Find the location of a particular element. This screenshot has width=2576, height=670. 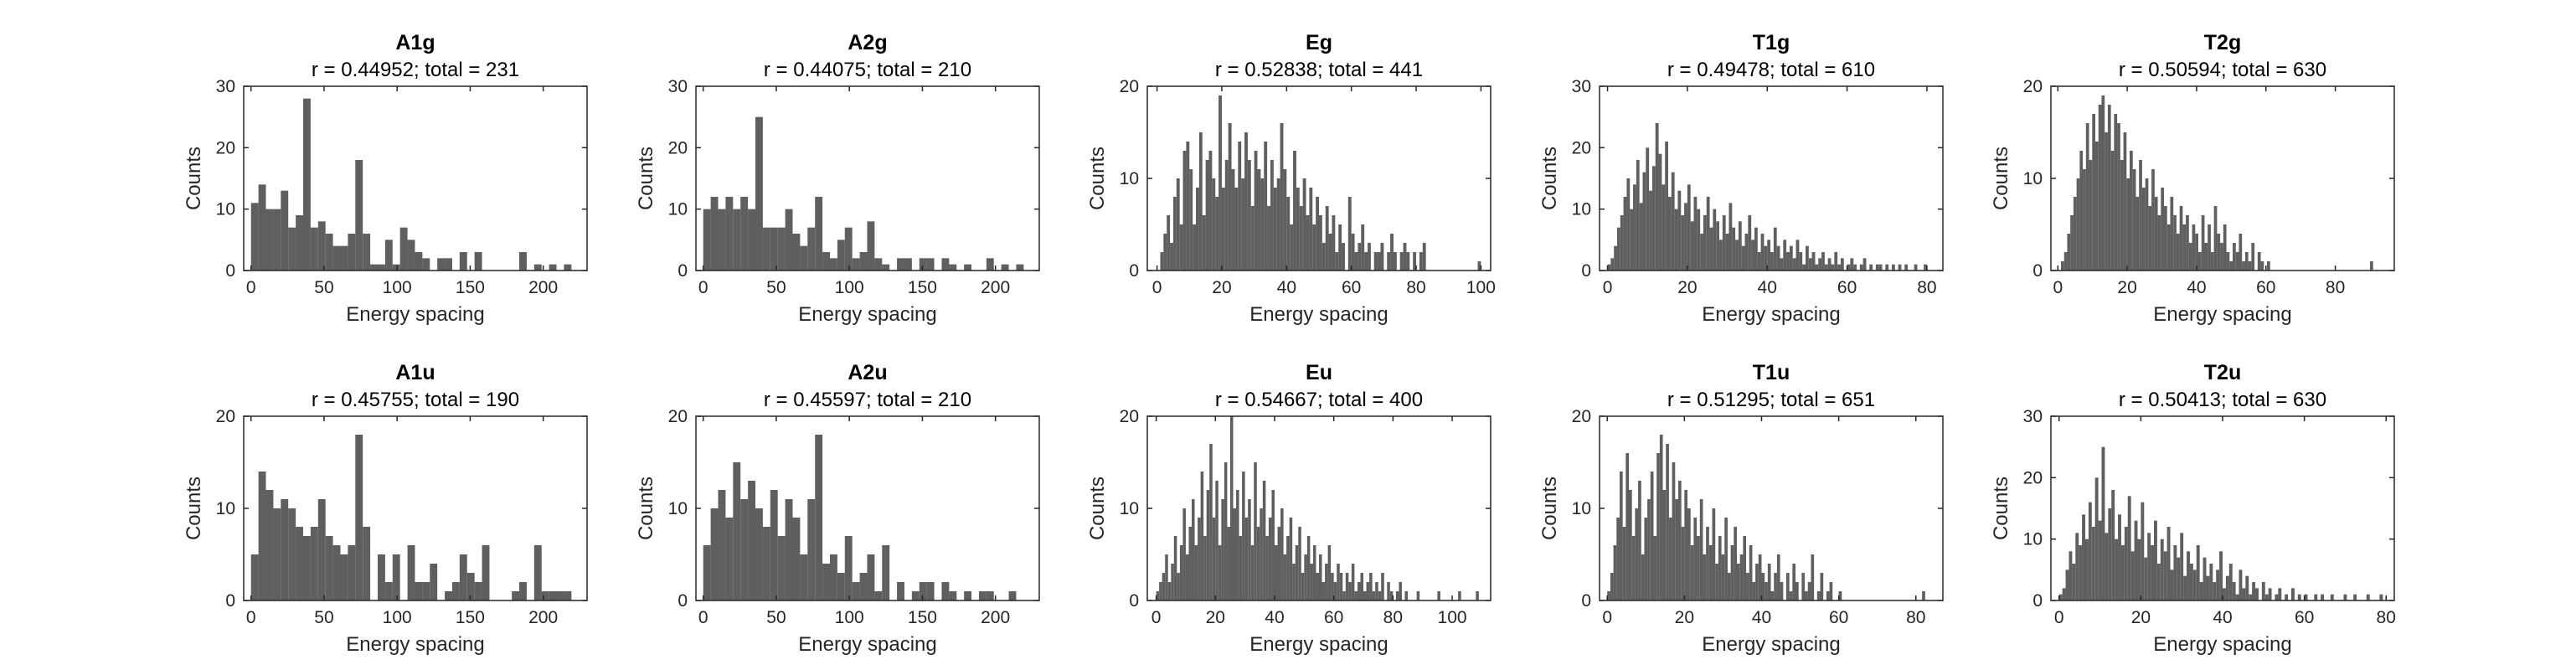

axes-box is located at coordinates (415, 178).